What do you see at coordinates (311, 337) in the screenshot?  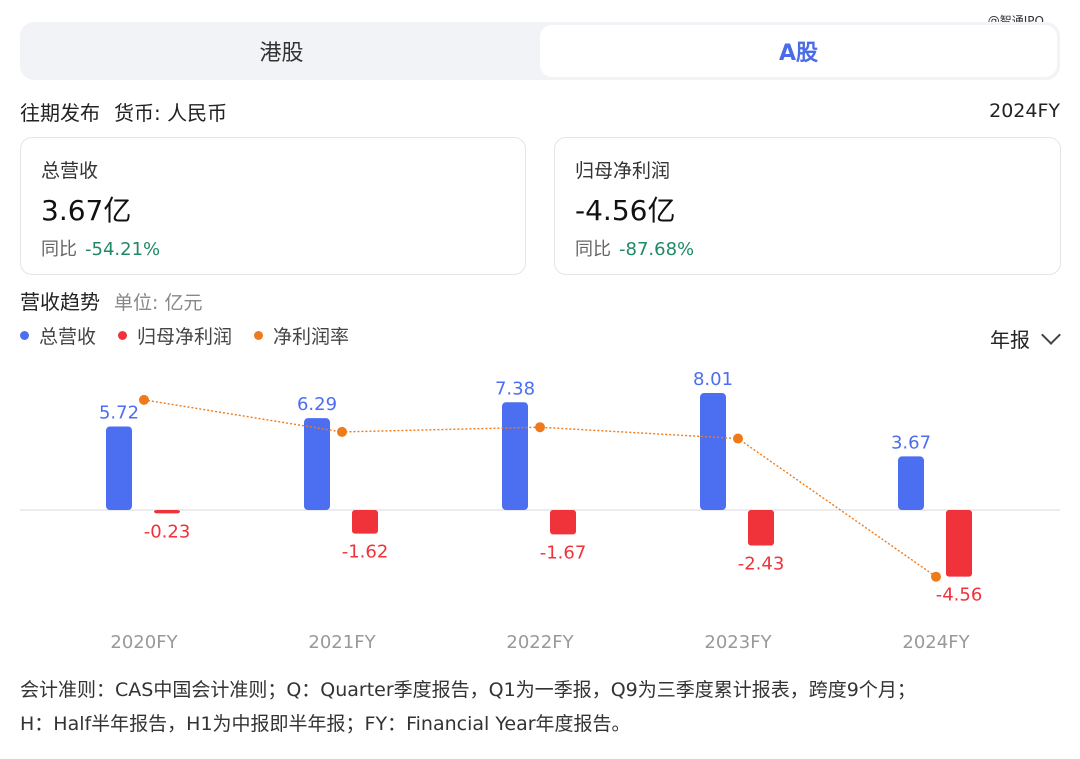 I see `legend-margin-label: 净利润率` at bounding box center [311, 337].